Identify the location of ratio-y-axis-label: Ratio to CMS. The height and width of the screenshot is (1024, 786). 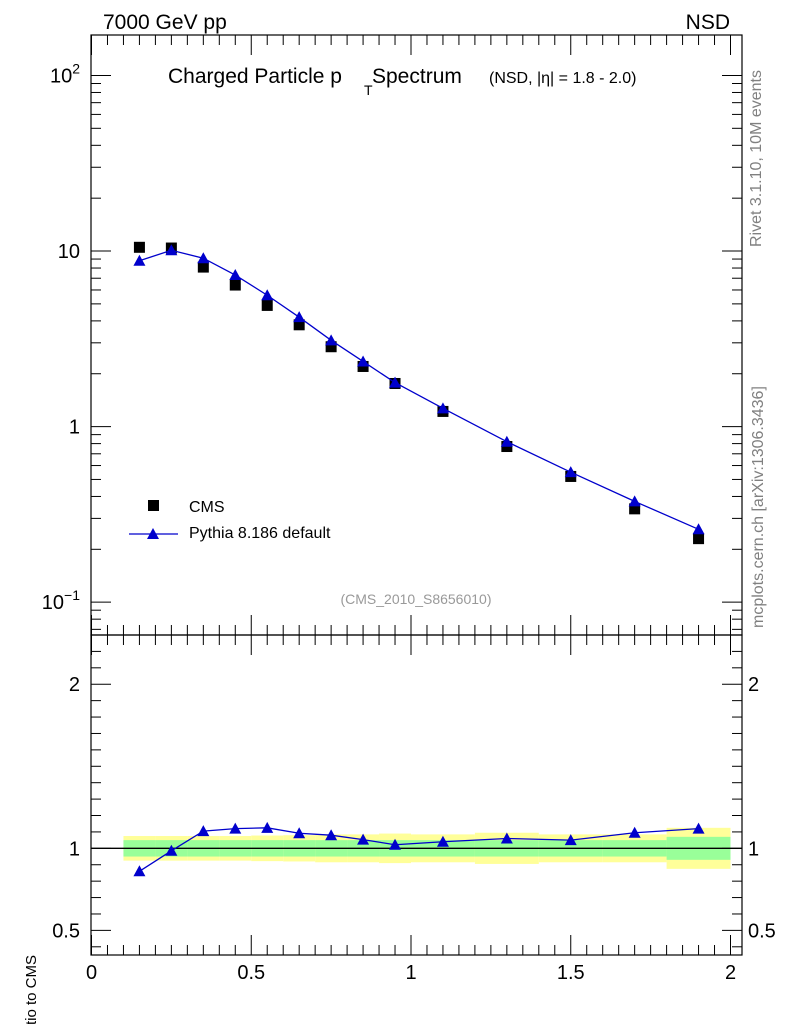
(31, 989).